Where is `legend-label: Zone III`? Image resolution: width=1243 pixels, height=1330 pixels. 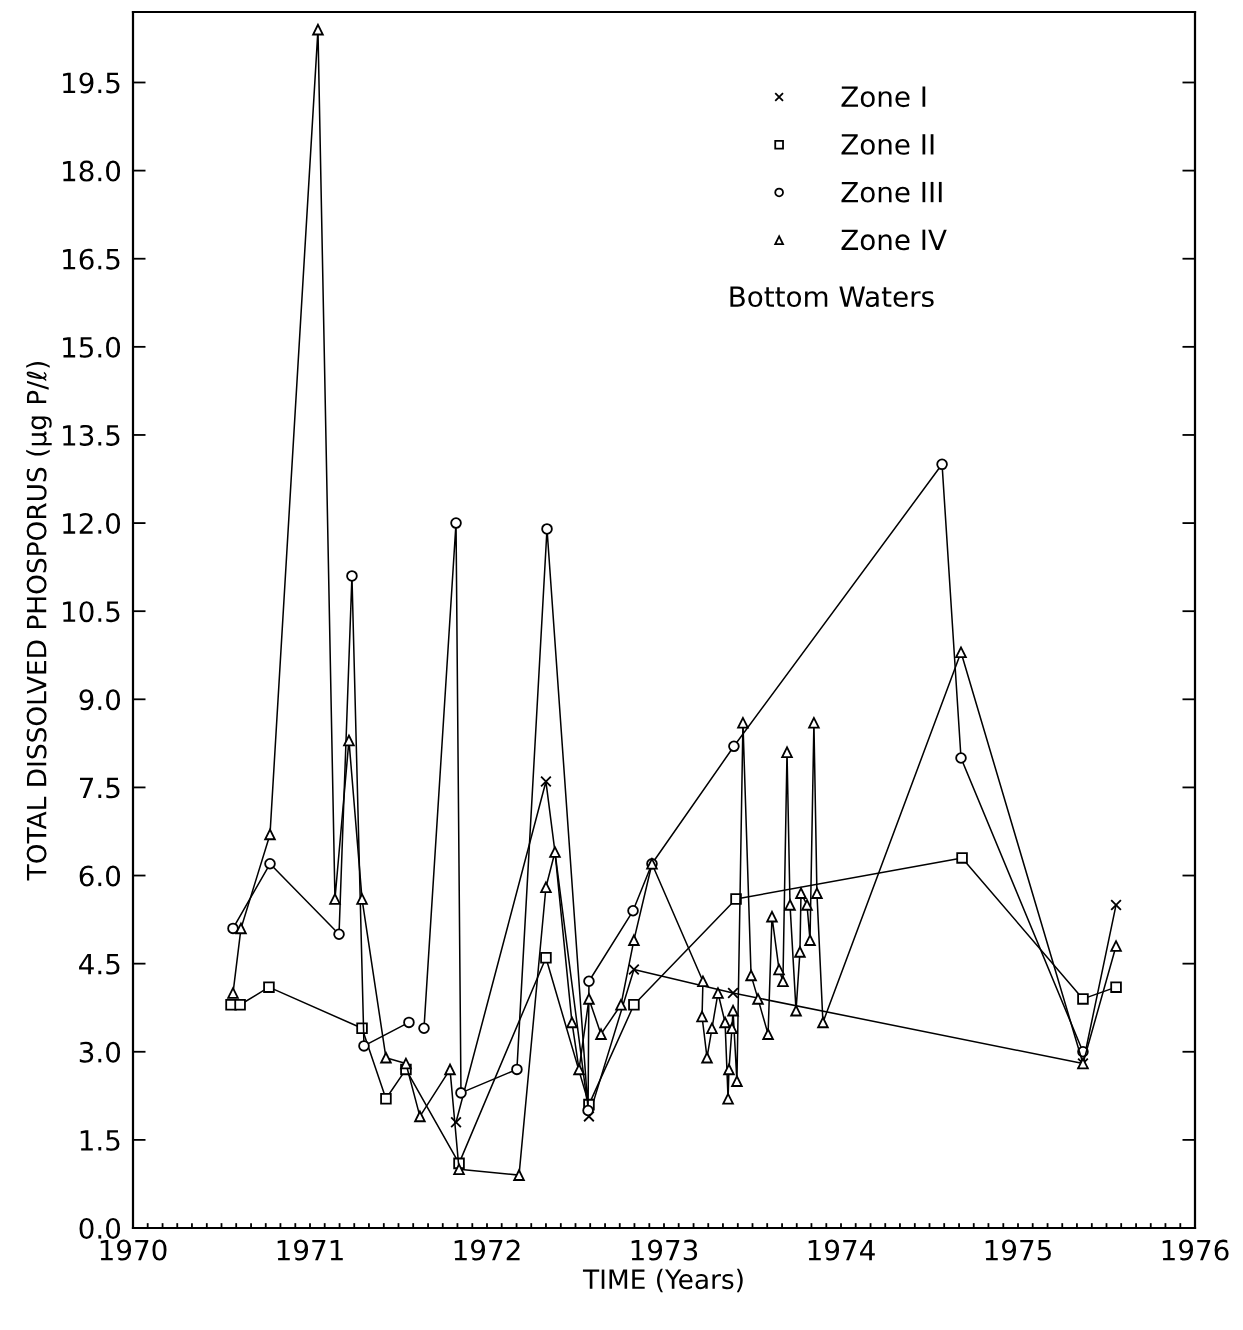
legend-label: Zone III is located at coordinates (891, 192).